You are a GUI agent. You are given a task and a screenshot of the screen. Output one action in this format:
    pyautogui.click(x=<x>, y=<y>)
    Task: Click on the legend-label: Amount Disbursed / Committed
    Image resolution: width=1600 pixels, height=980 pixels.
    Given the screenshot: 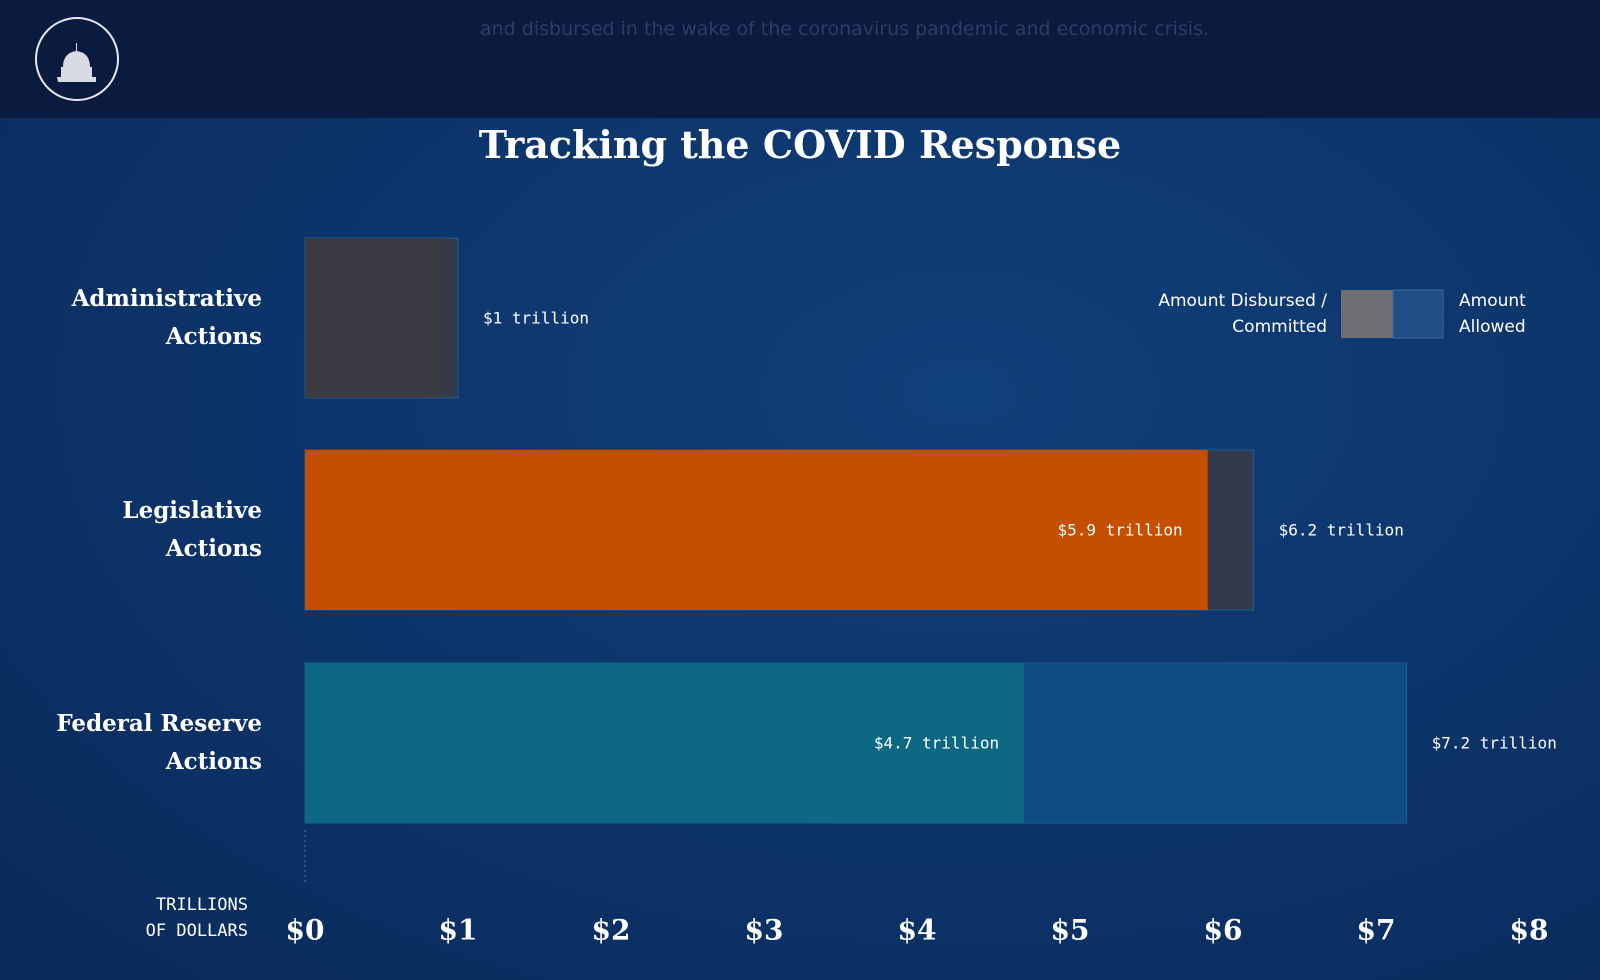 What is the action you would take?
    pyautogui.click(x=1242, y=314)
    